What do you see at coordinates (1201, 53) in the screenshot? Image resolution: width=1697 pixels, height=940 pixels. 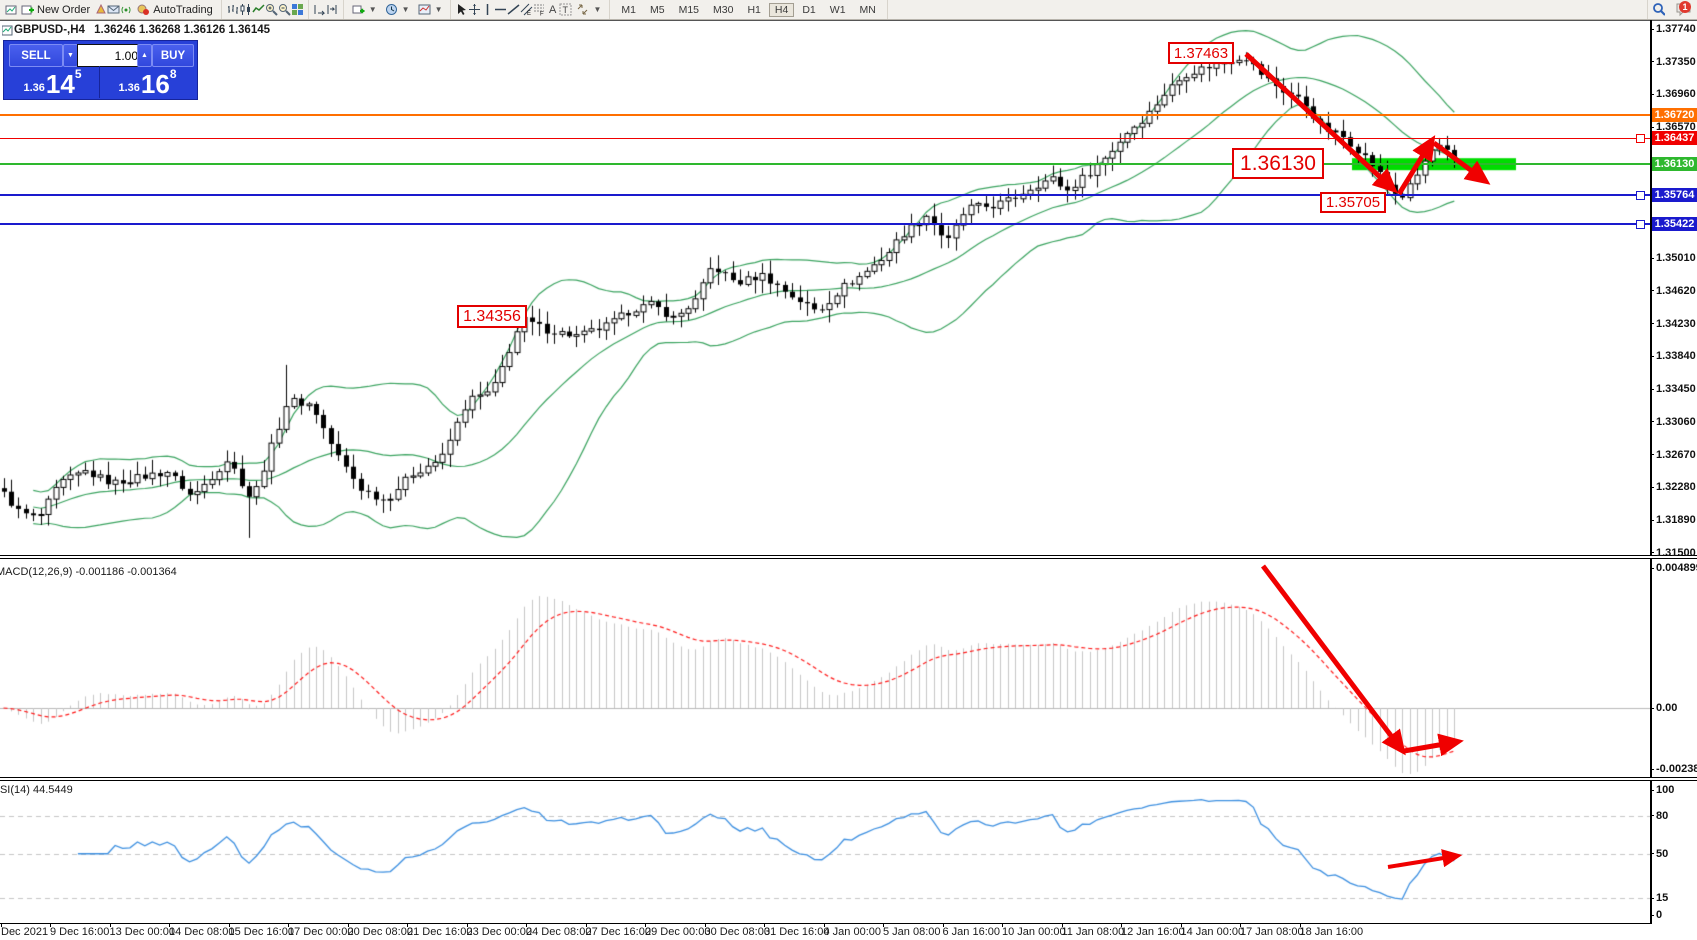 I see `annotation-label-1.37463: 1.37463` at bounding box center [1201, 53].